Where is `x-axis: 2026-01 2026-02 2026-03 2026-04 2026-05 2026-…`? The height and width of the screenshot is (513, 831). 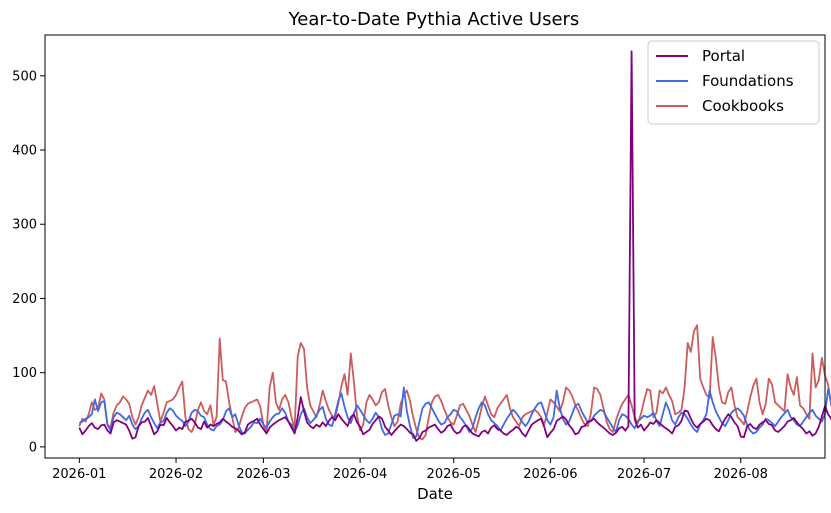
x-axis: 2026-01 2026-02 2026-03 2026-04 2026-05 2026-… is located at coordinates (410, 470).